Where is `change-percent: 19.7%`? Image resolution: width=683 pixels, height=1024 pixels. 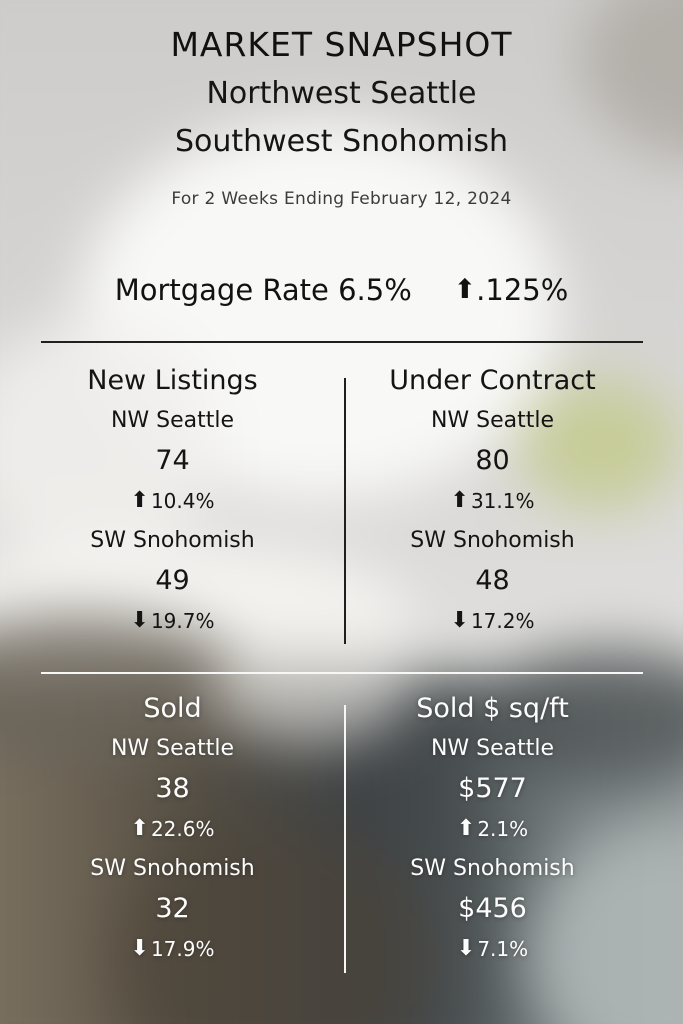
change-percent: 19.7% is located at coordinates (182, 621).